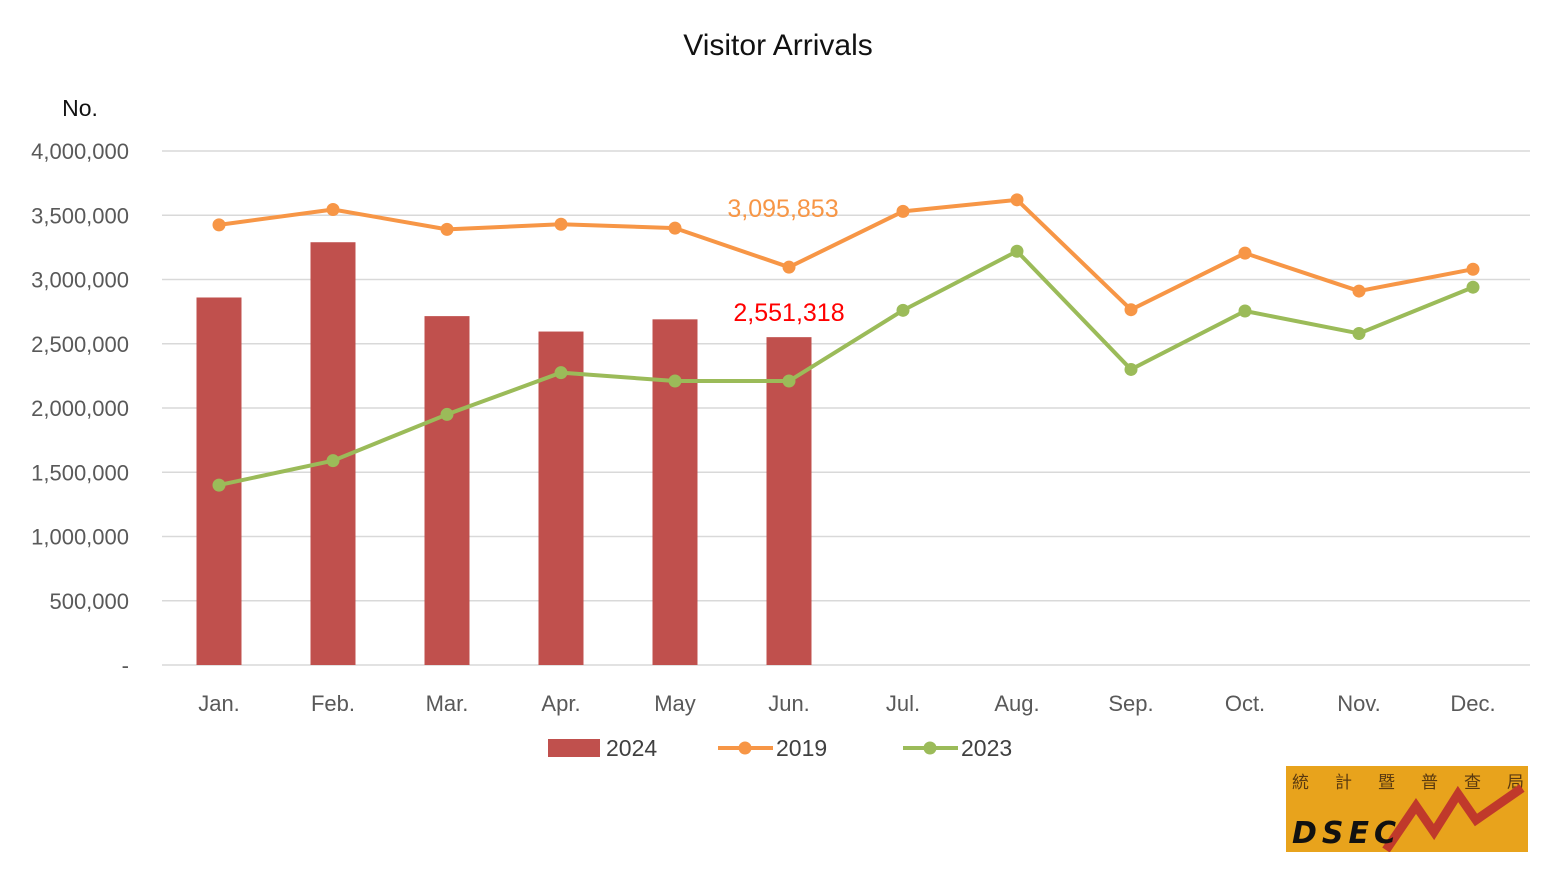 The image size is (1558, 888). I want to click on y-tick-label: 2,500,000, so click(80, 344).